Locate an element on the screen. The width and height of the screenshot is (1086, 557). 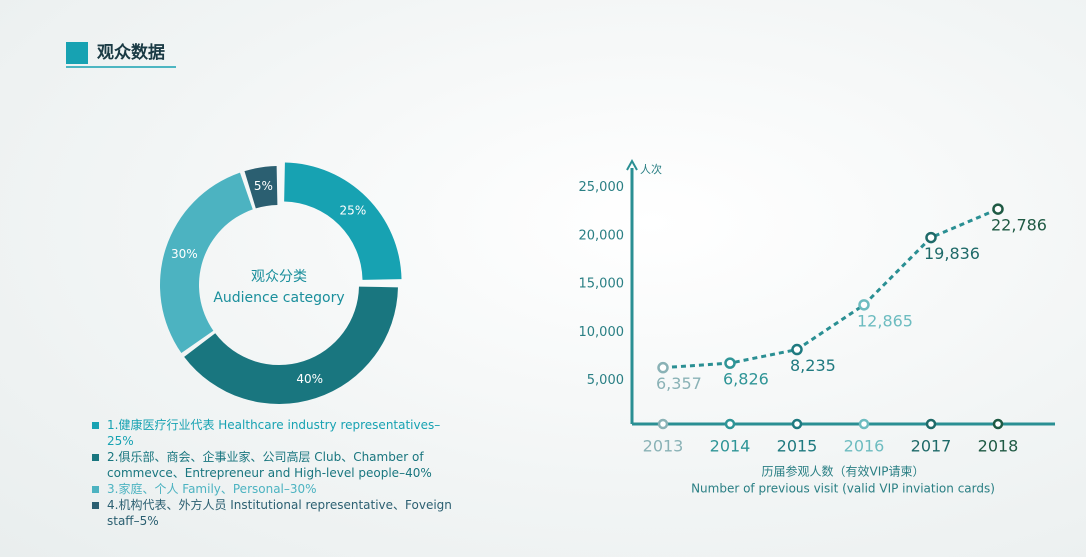
x-tick-label: 2014 is located at coordinates (730, 446).